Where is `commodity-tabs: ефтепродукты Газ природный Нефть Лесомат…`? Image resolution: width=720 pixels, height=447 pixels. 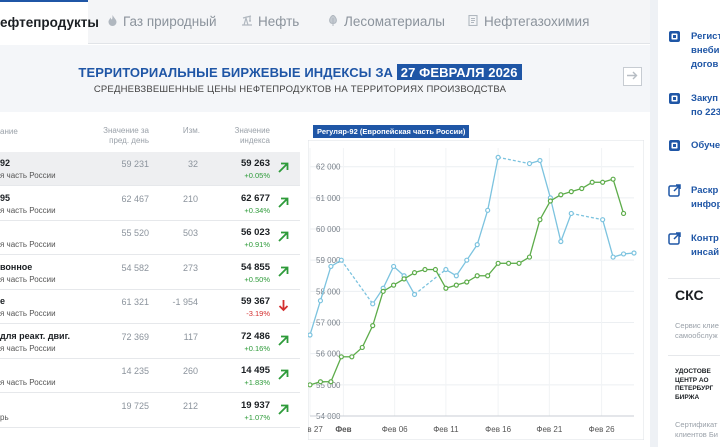 commodity-tabs: ефтепродукты Газ природный Нефть Лесомат… is located at coordinates (325, 22).